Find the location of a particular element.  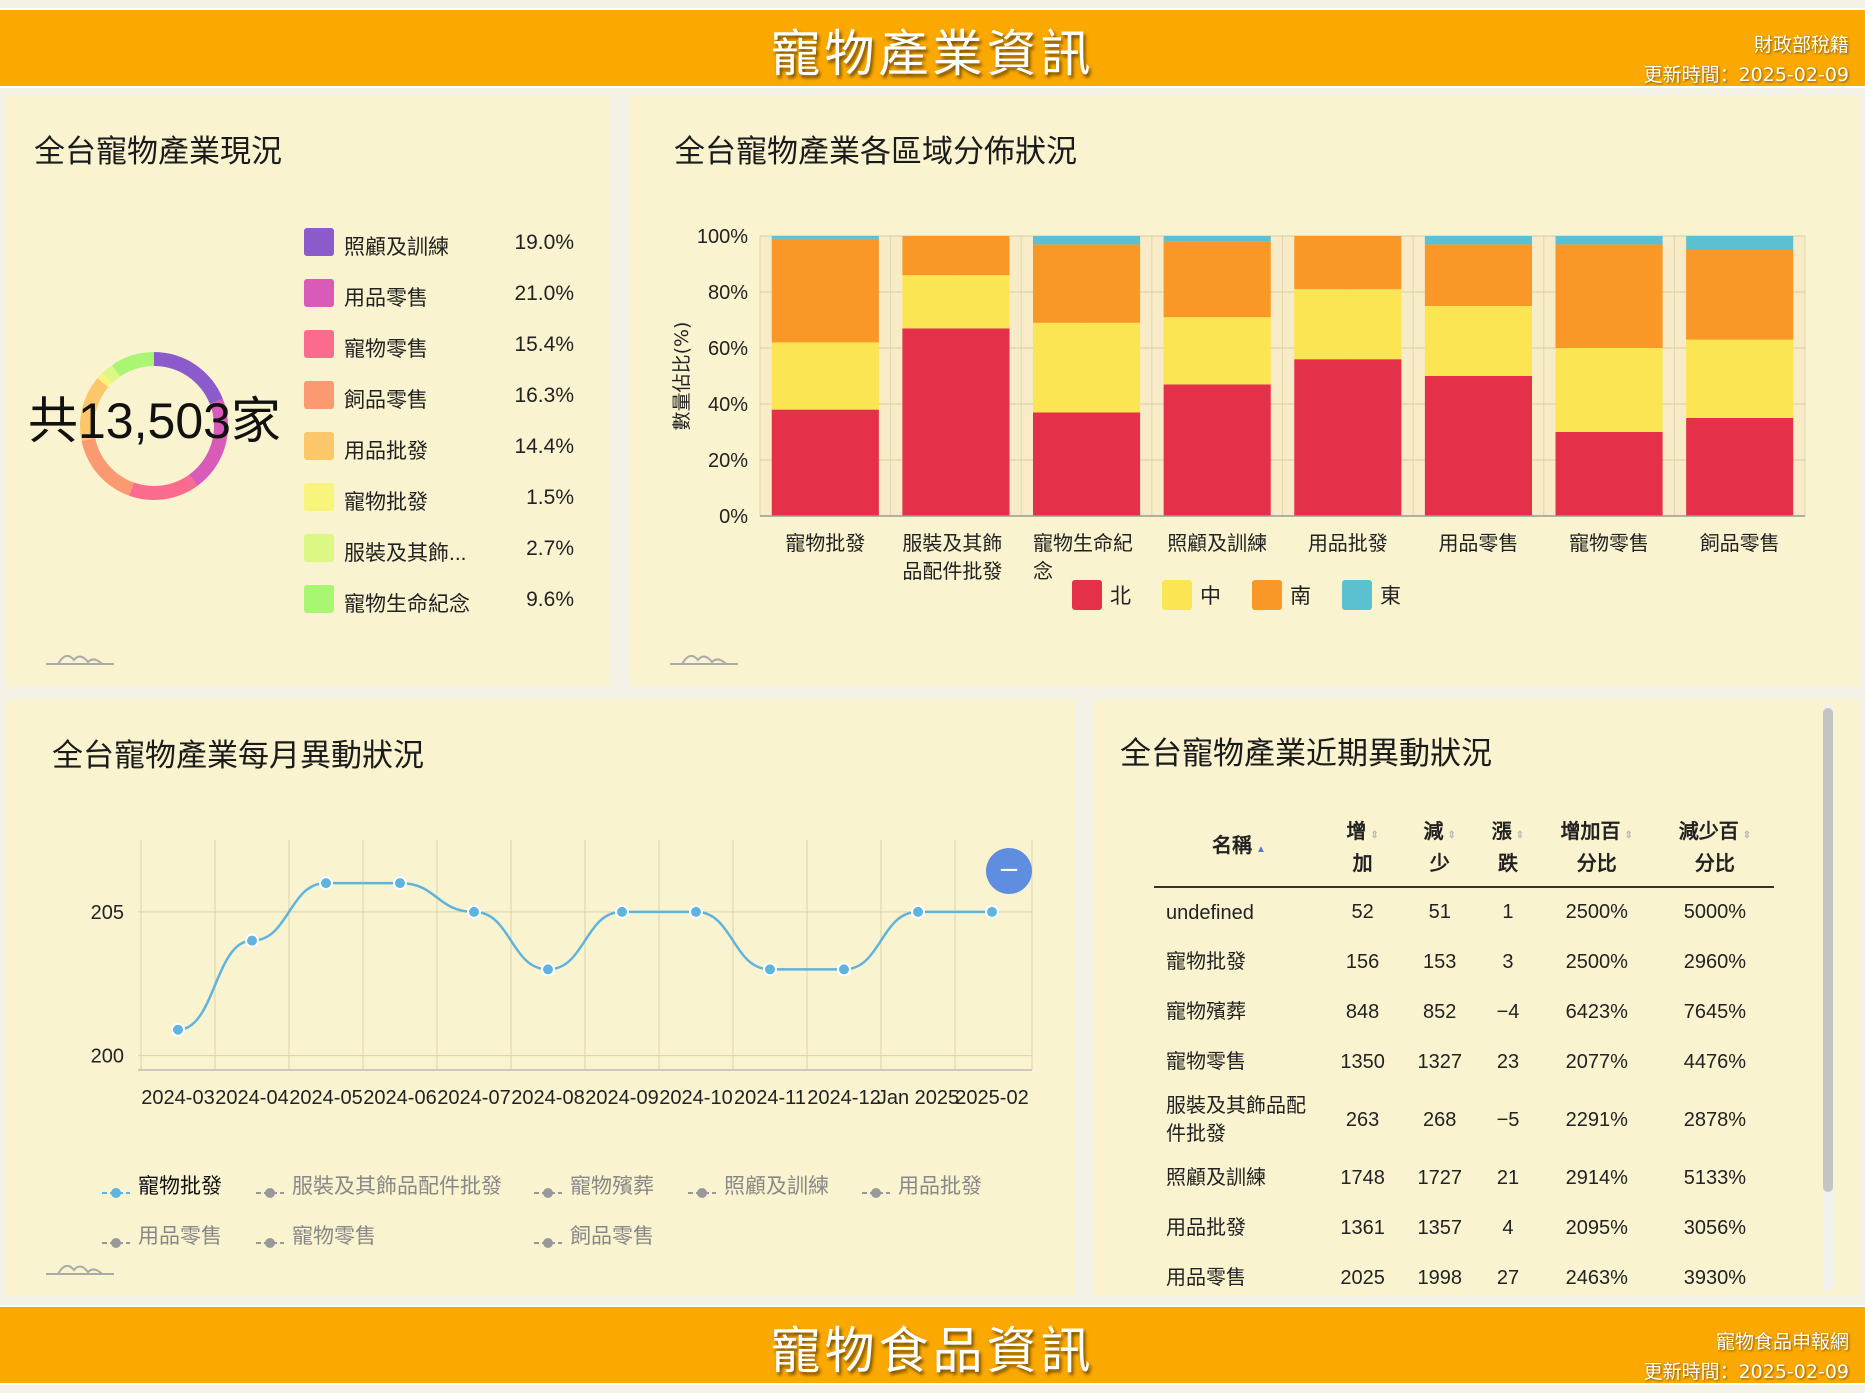

legend-item: 用品批發 is located at coordinates (922, 1185).